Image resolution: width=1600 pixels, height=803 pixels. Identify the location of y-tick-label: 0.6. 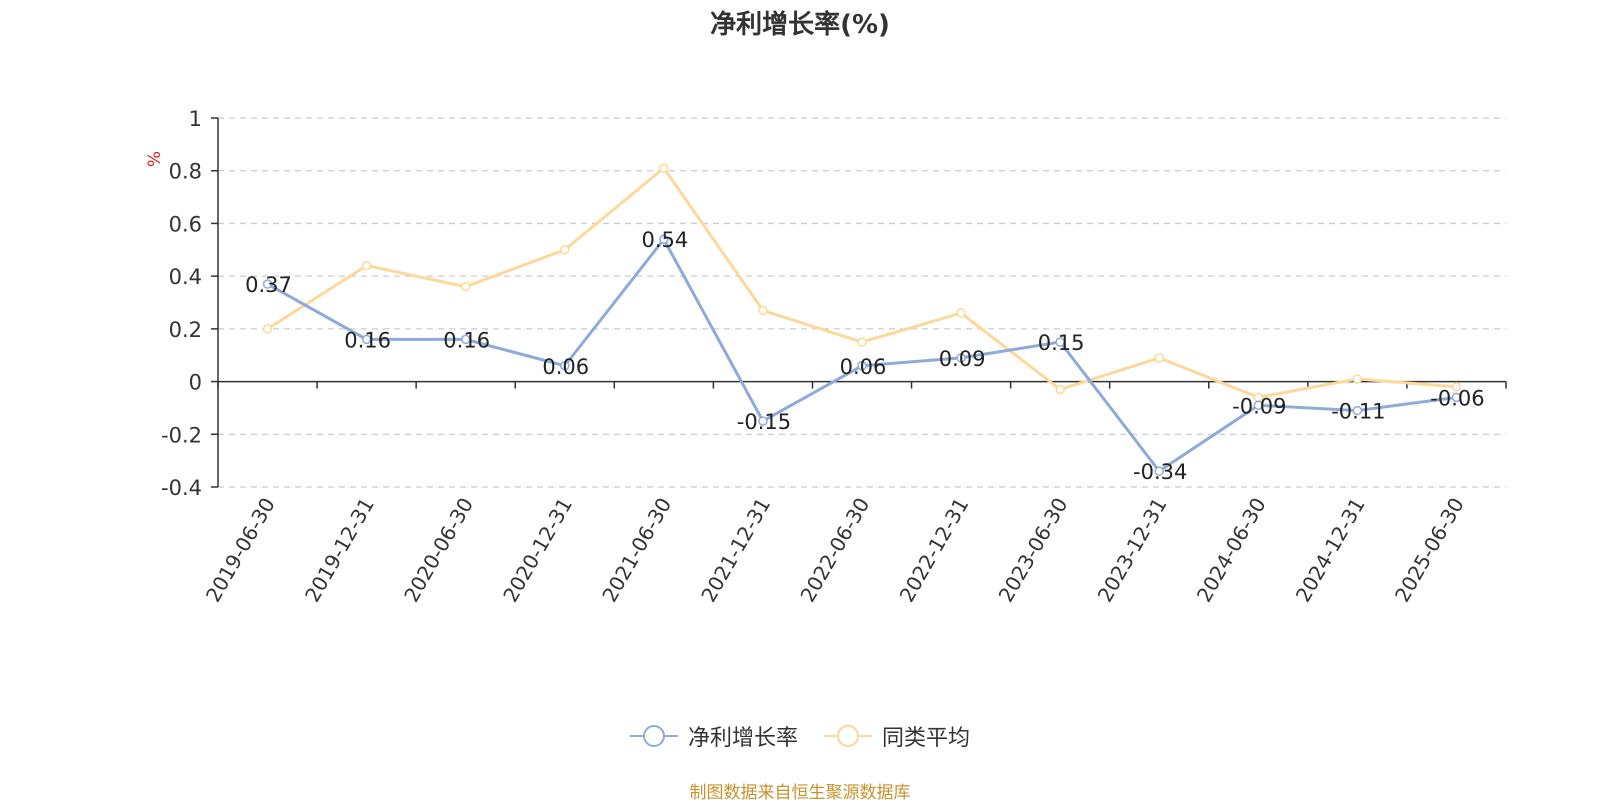
(185, 224).